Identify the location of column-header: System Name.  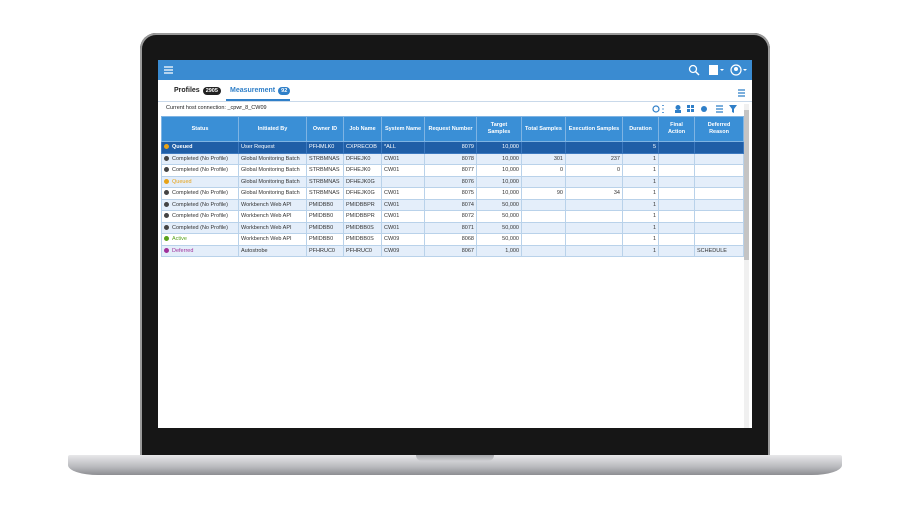
(403, 129).